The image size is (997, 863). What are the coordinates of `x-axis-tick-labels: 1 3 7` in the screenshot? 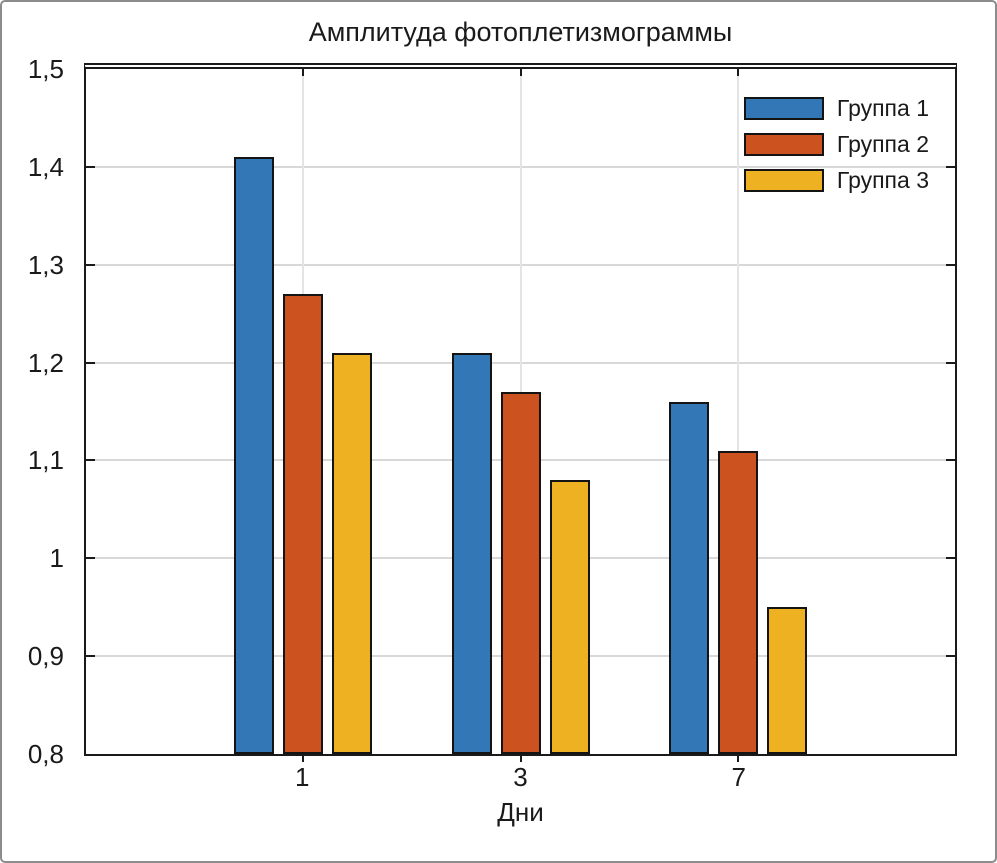 It's located at (520, 778).